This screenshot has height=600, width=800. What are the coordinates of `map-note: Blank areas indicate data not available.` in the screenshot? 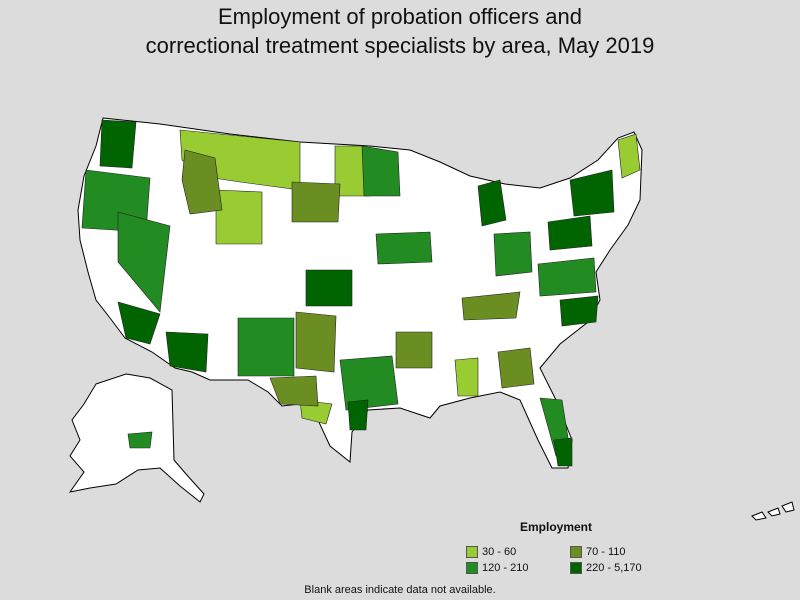 It's located at (400, 590).